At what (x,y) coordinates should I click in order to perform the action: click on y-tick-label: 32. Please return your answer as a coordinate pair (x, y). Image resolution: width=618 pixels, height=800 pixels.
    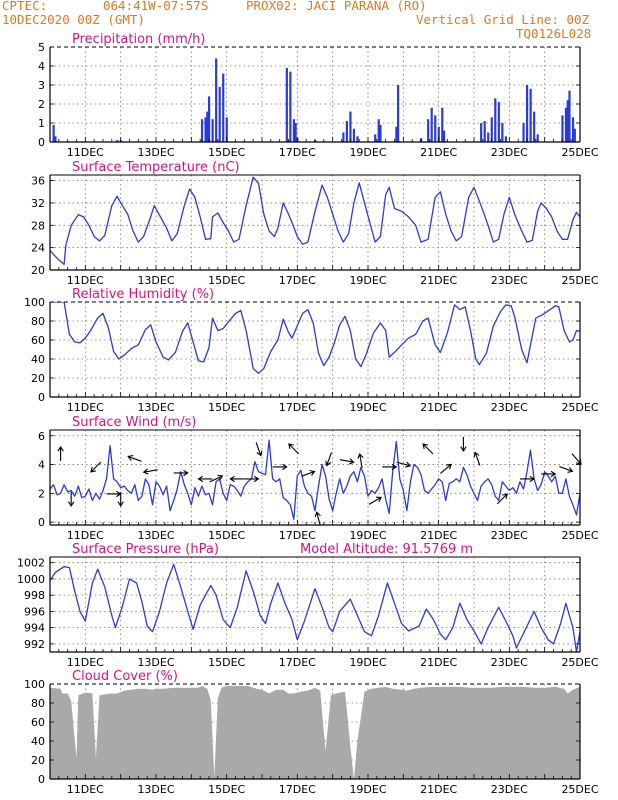
    Looking at the image, I should click on (38, 203).